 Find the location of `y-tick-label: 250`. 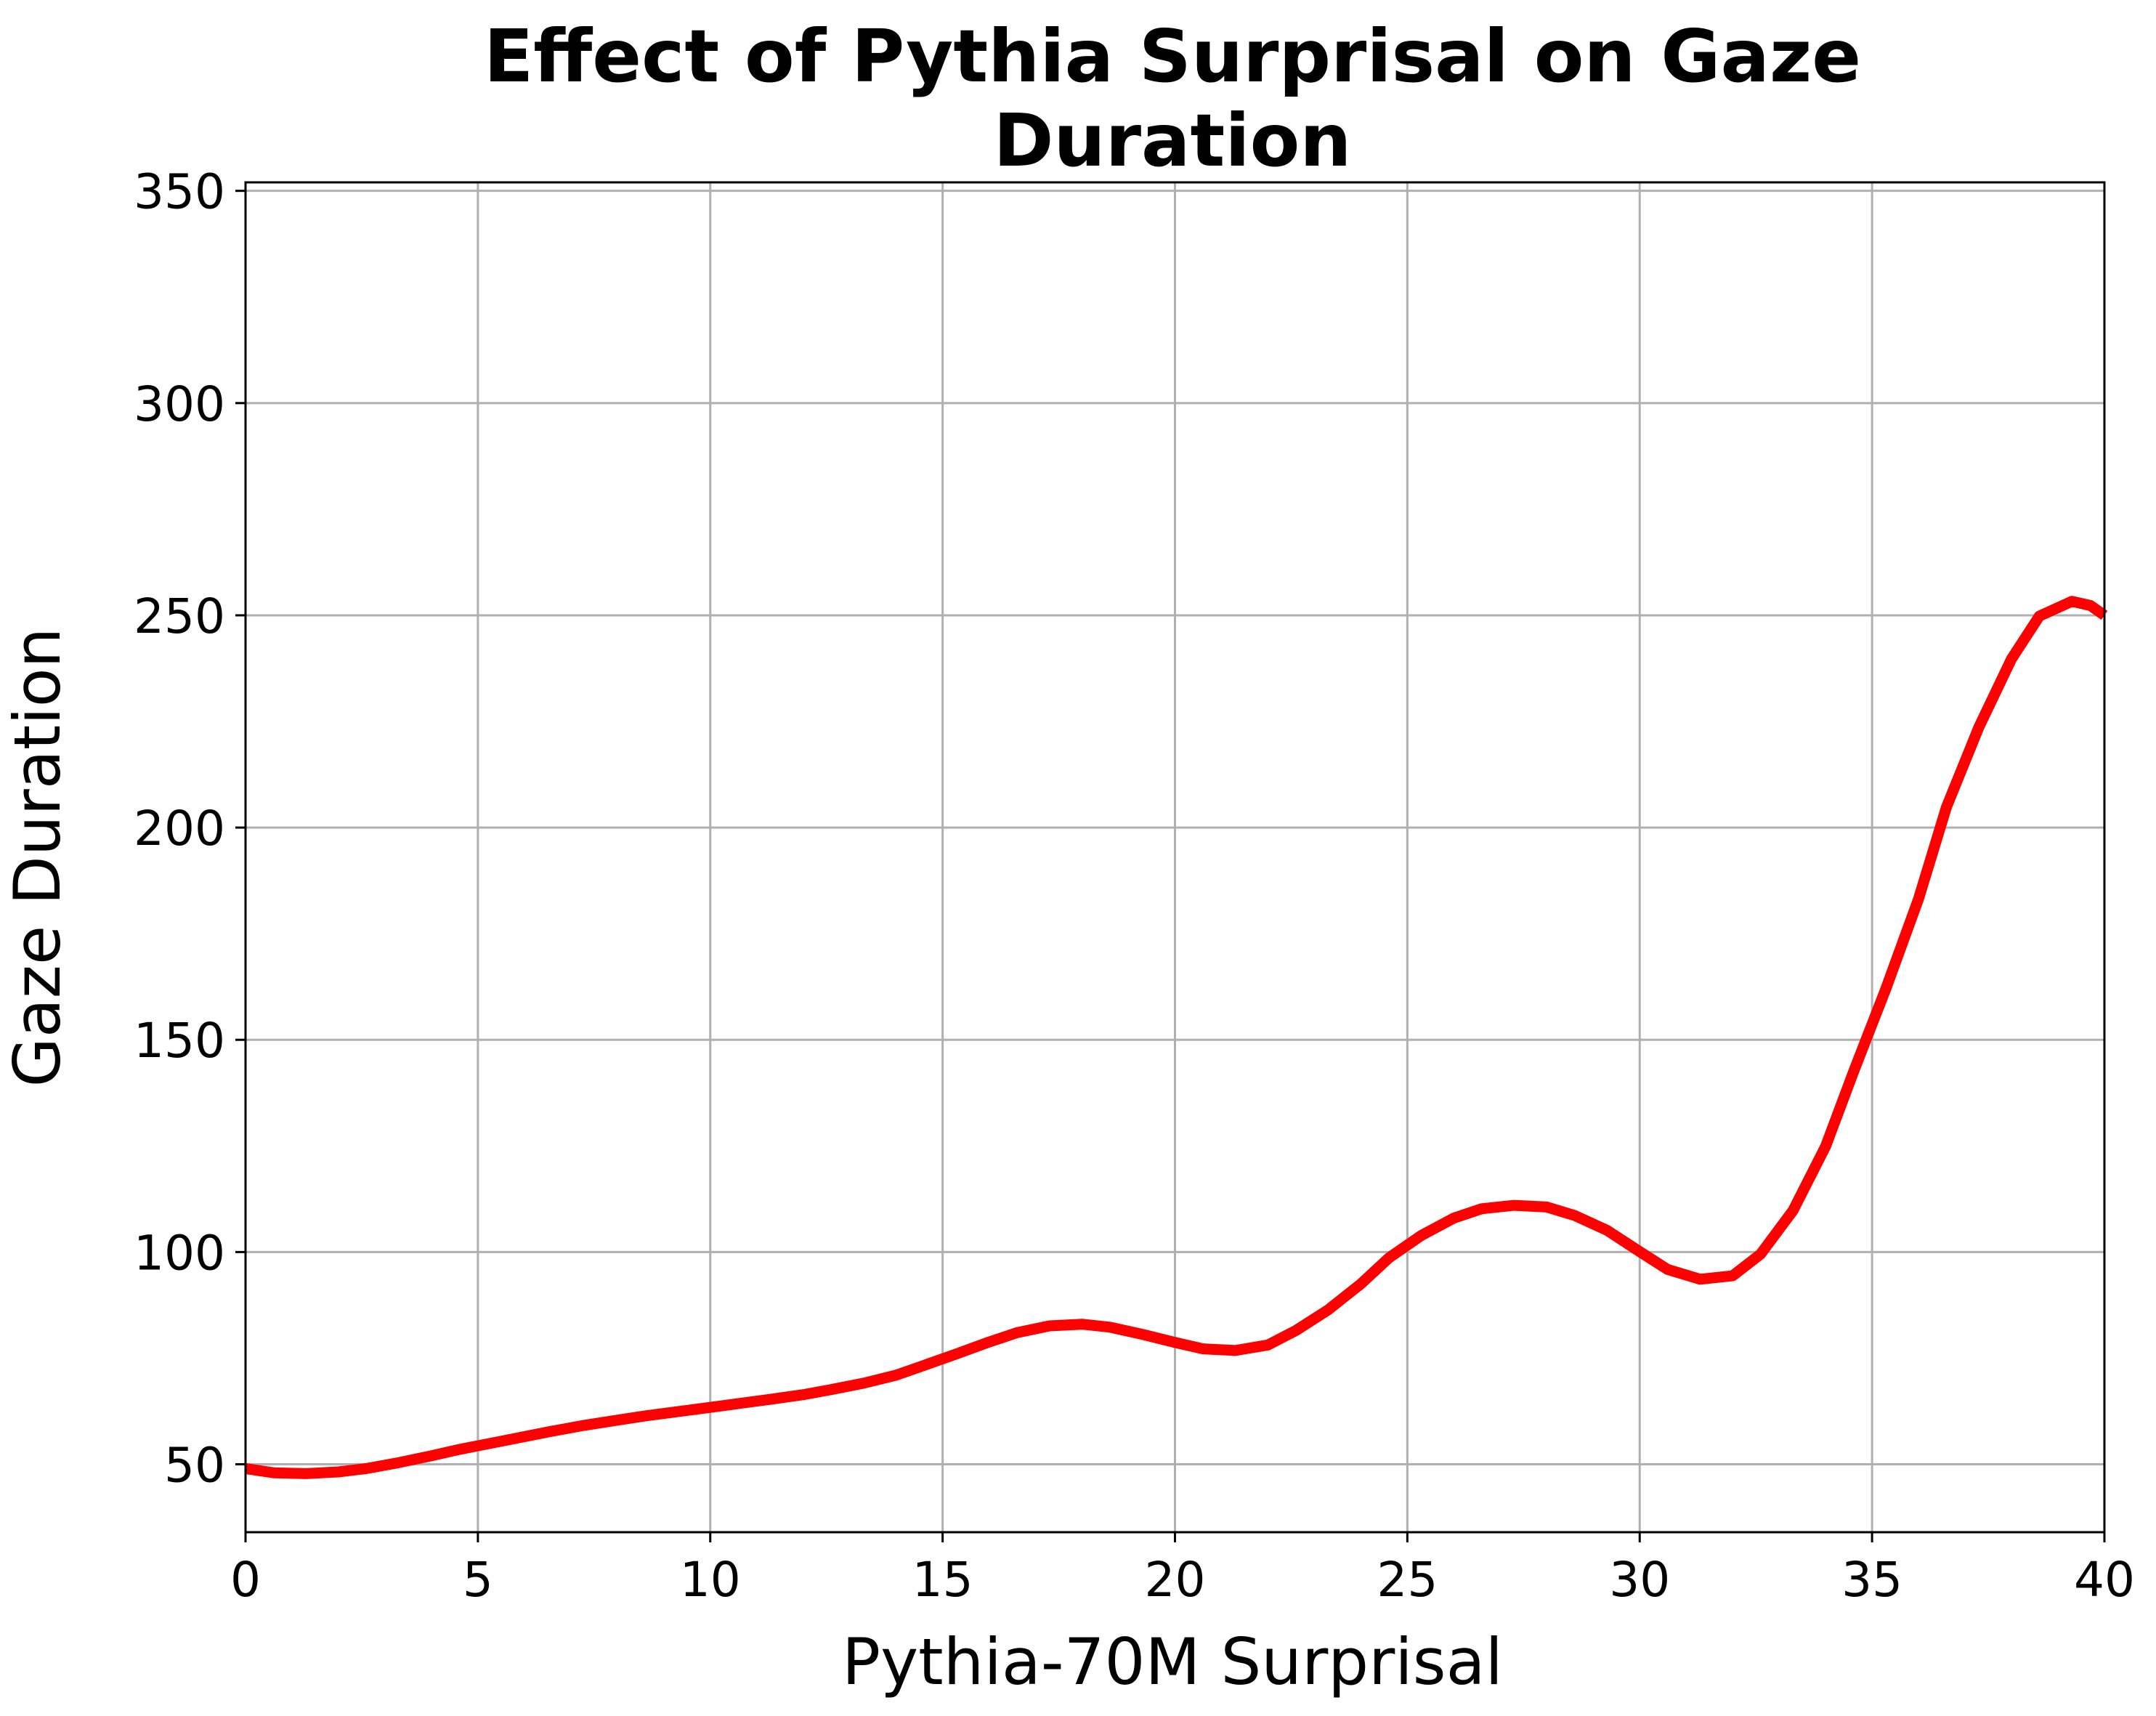

y-tick-label: 250 is located at coordinates (179, 616).